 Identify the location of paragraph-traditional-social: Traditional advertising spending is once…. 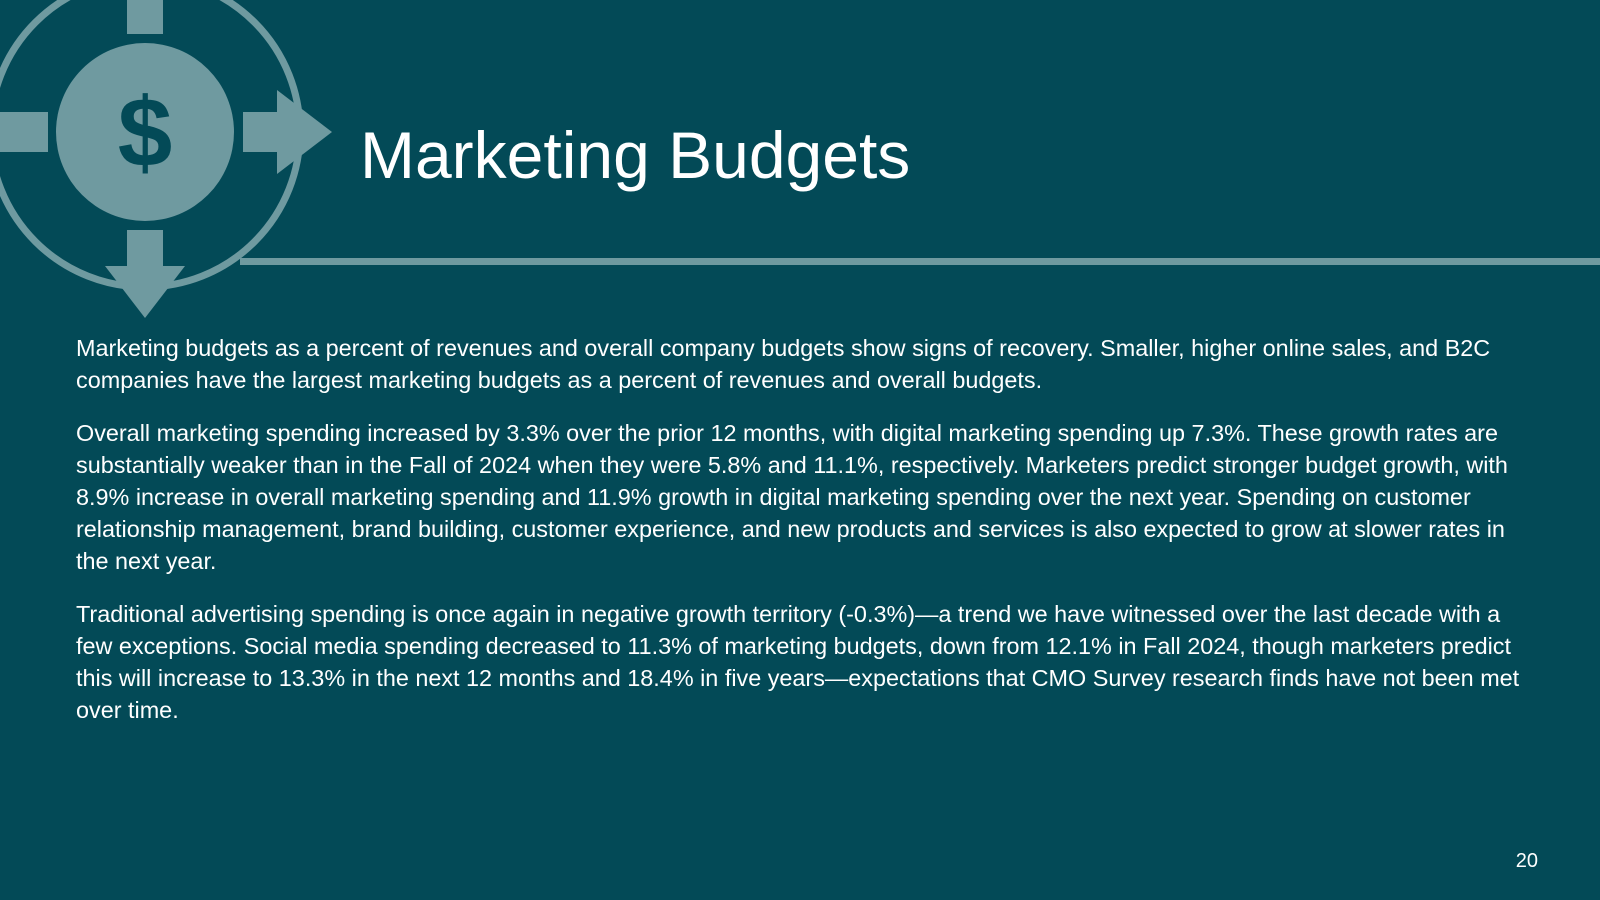
(798, 662).